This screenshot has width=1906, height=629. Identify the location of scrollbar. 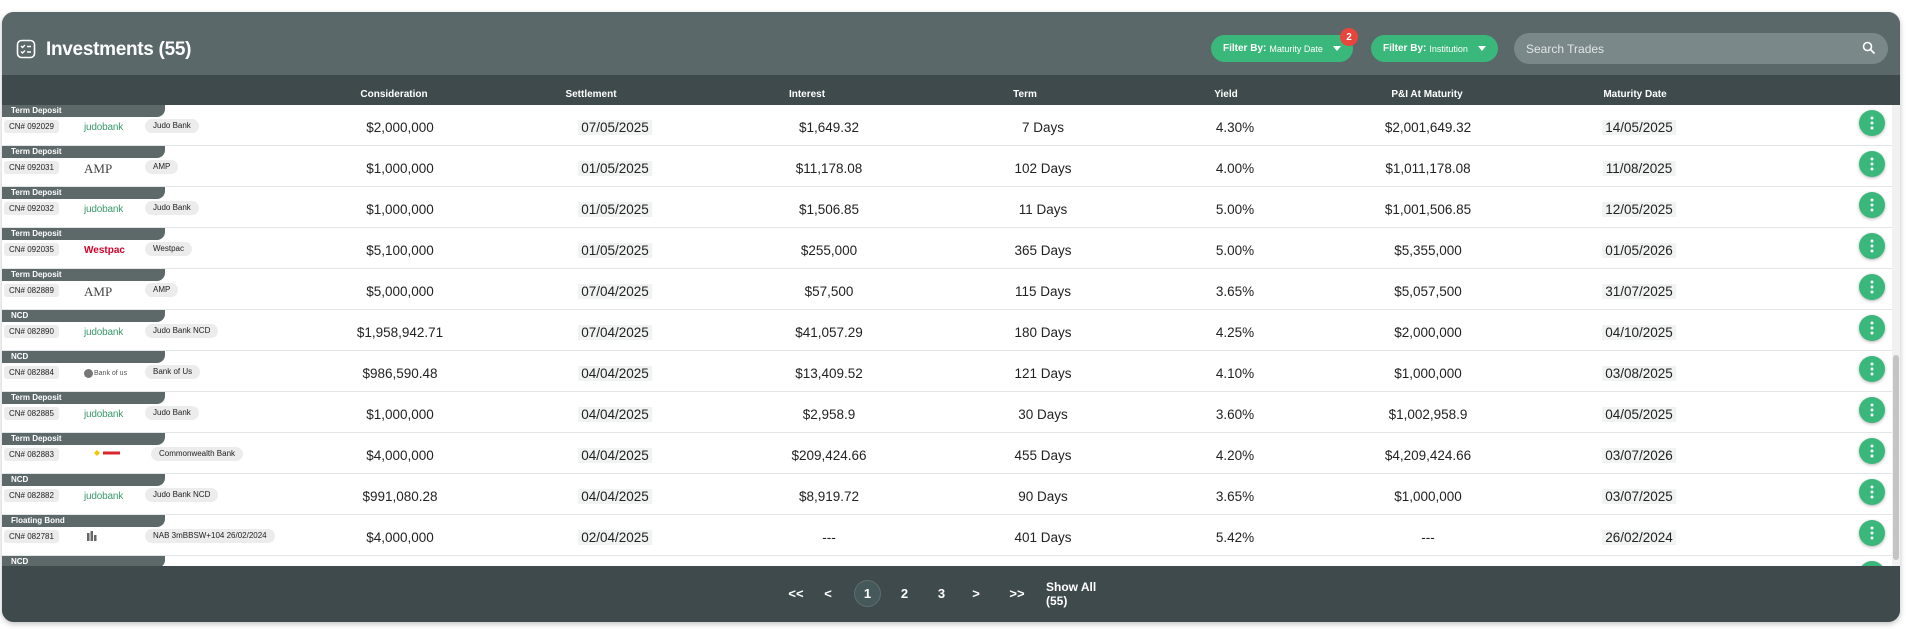
(1896, 335).